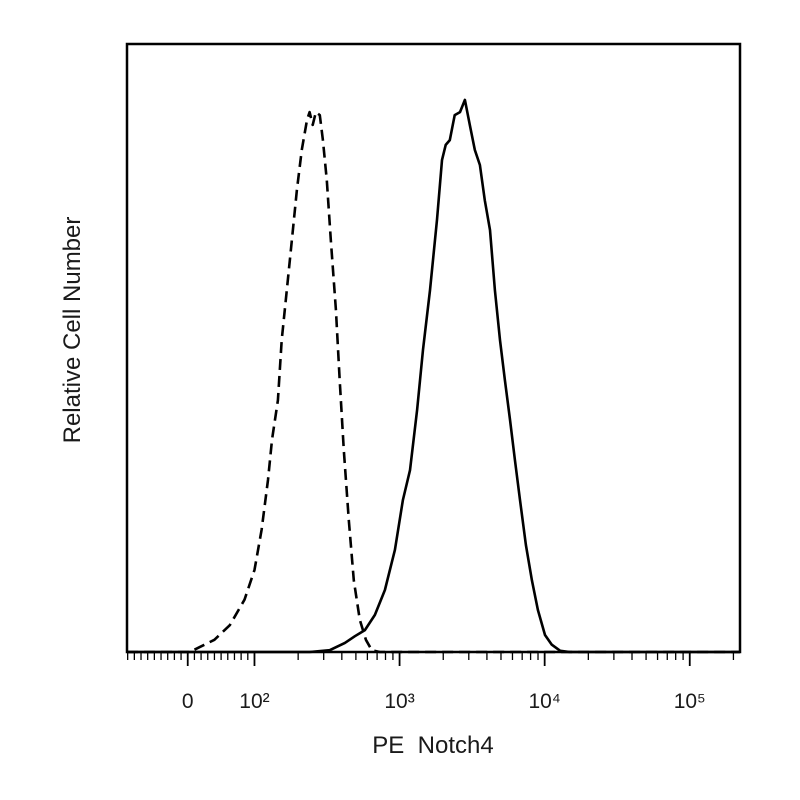  What do you see at coordinates (690, 701) in the screenshot?
I see `x-tick-label: 10⁵` at bounding box center [690, 701].